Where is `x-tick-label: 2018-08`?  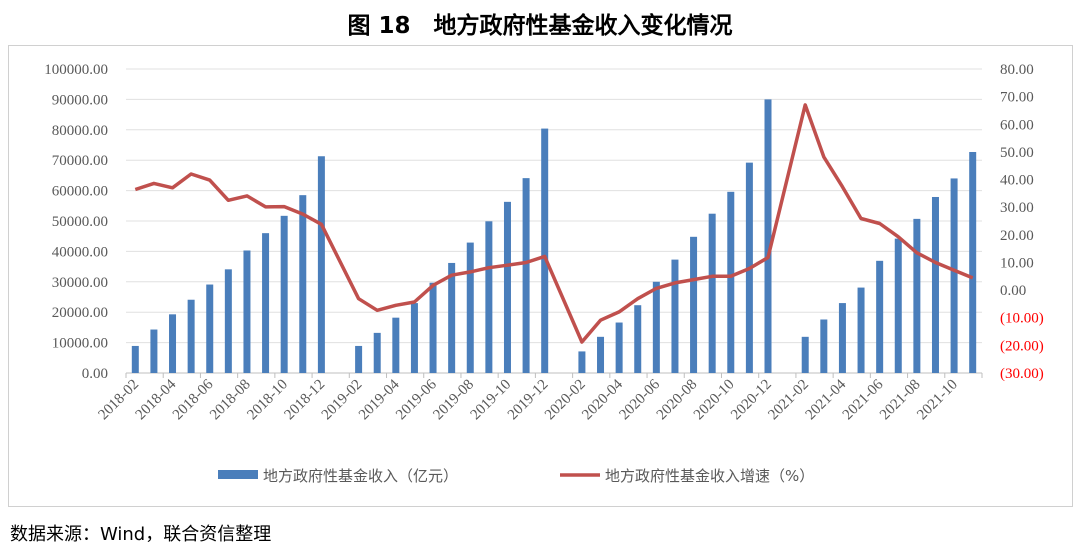
x-tick-label: 2018-08 is located at coordinates (230, 400).